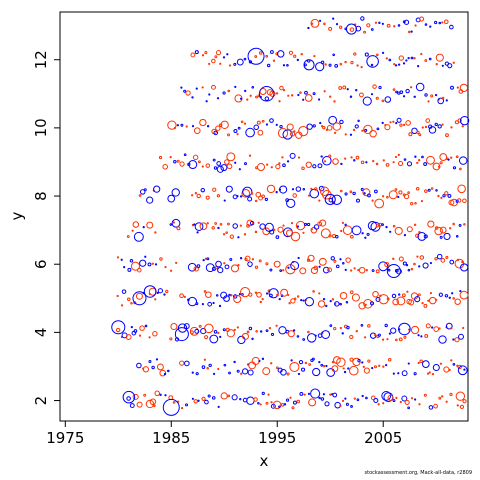 The width and height of the screenshot is (480, 480). What do you see at coordinates (17, 215) in the screenshot?
I see `y-axis-label: y` at bounding box center [17, 215].